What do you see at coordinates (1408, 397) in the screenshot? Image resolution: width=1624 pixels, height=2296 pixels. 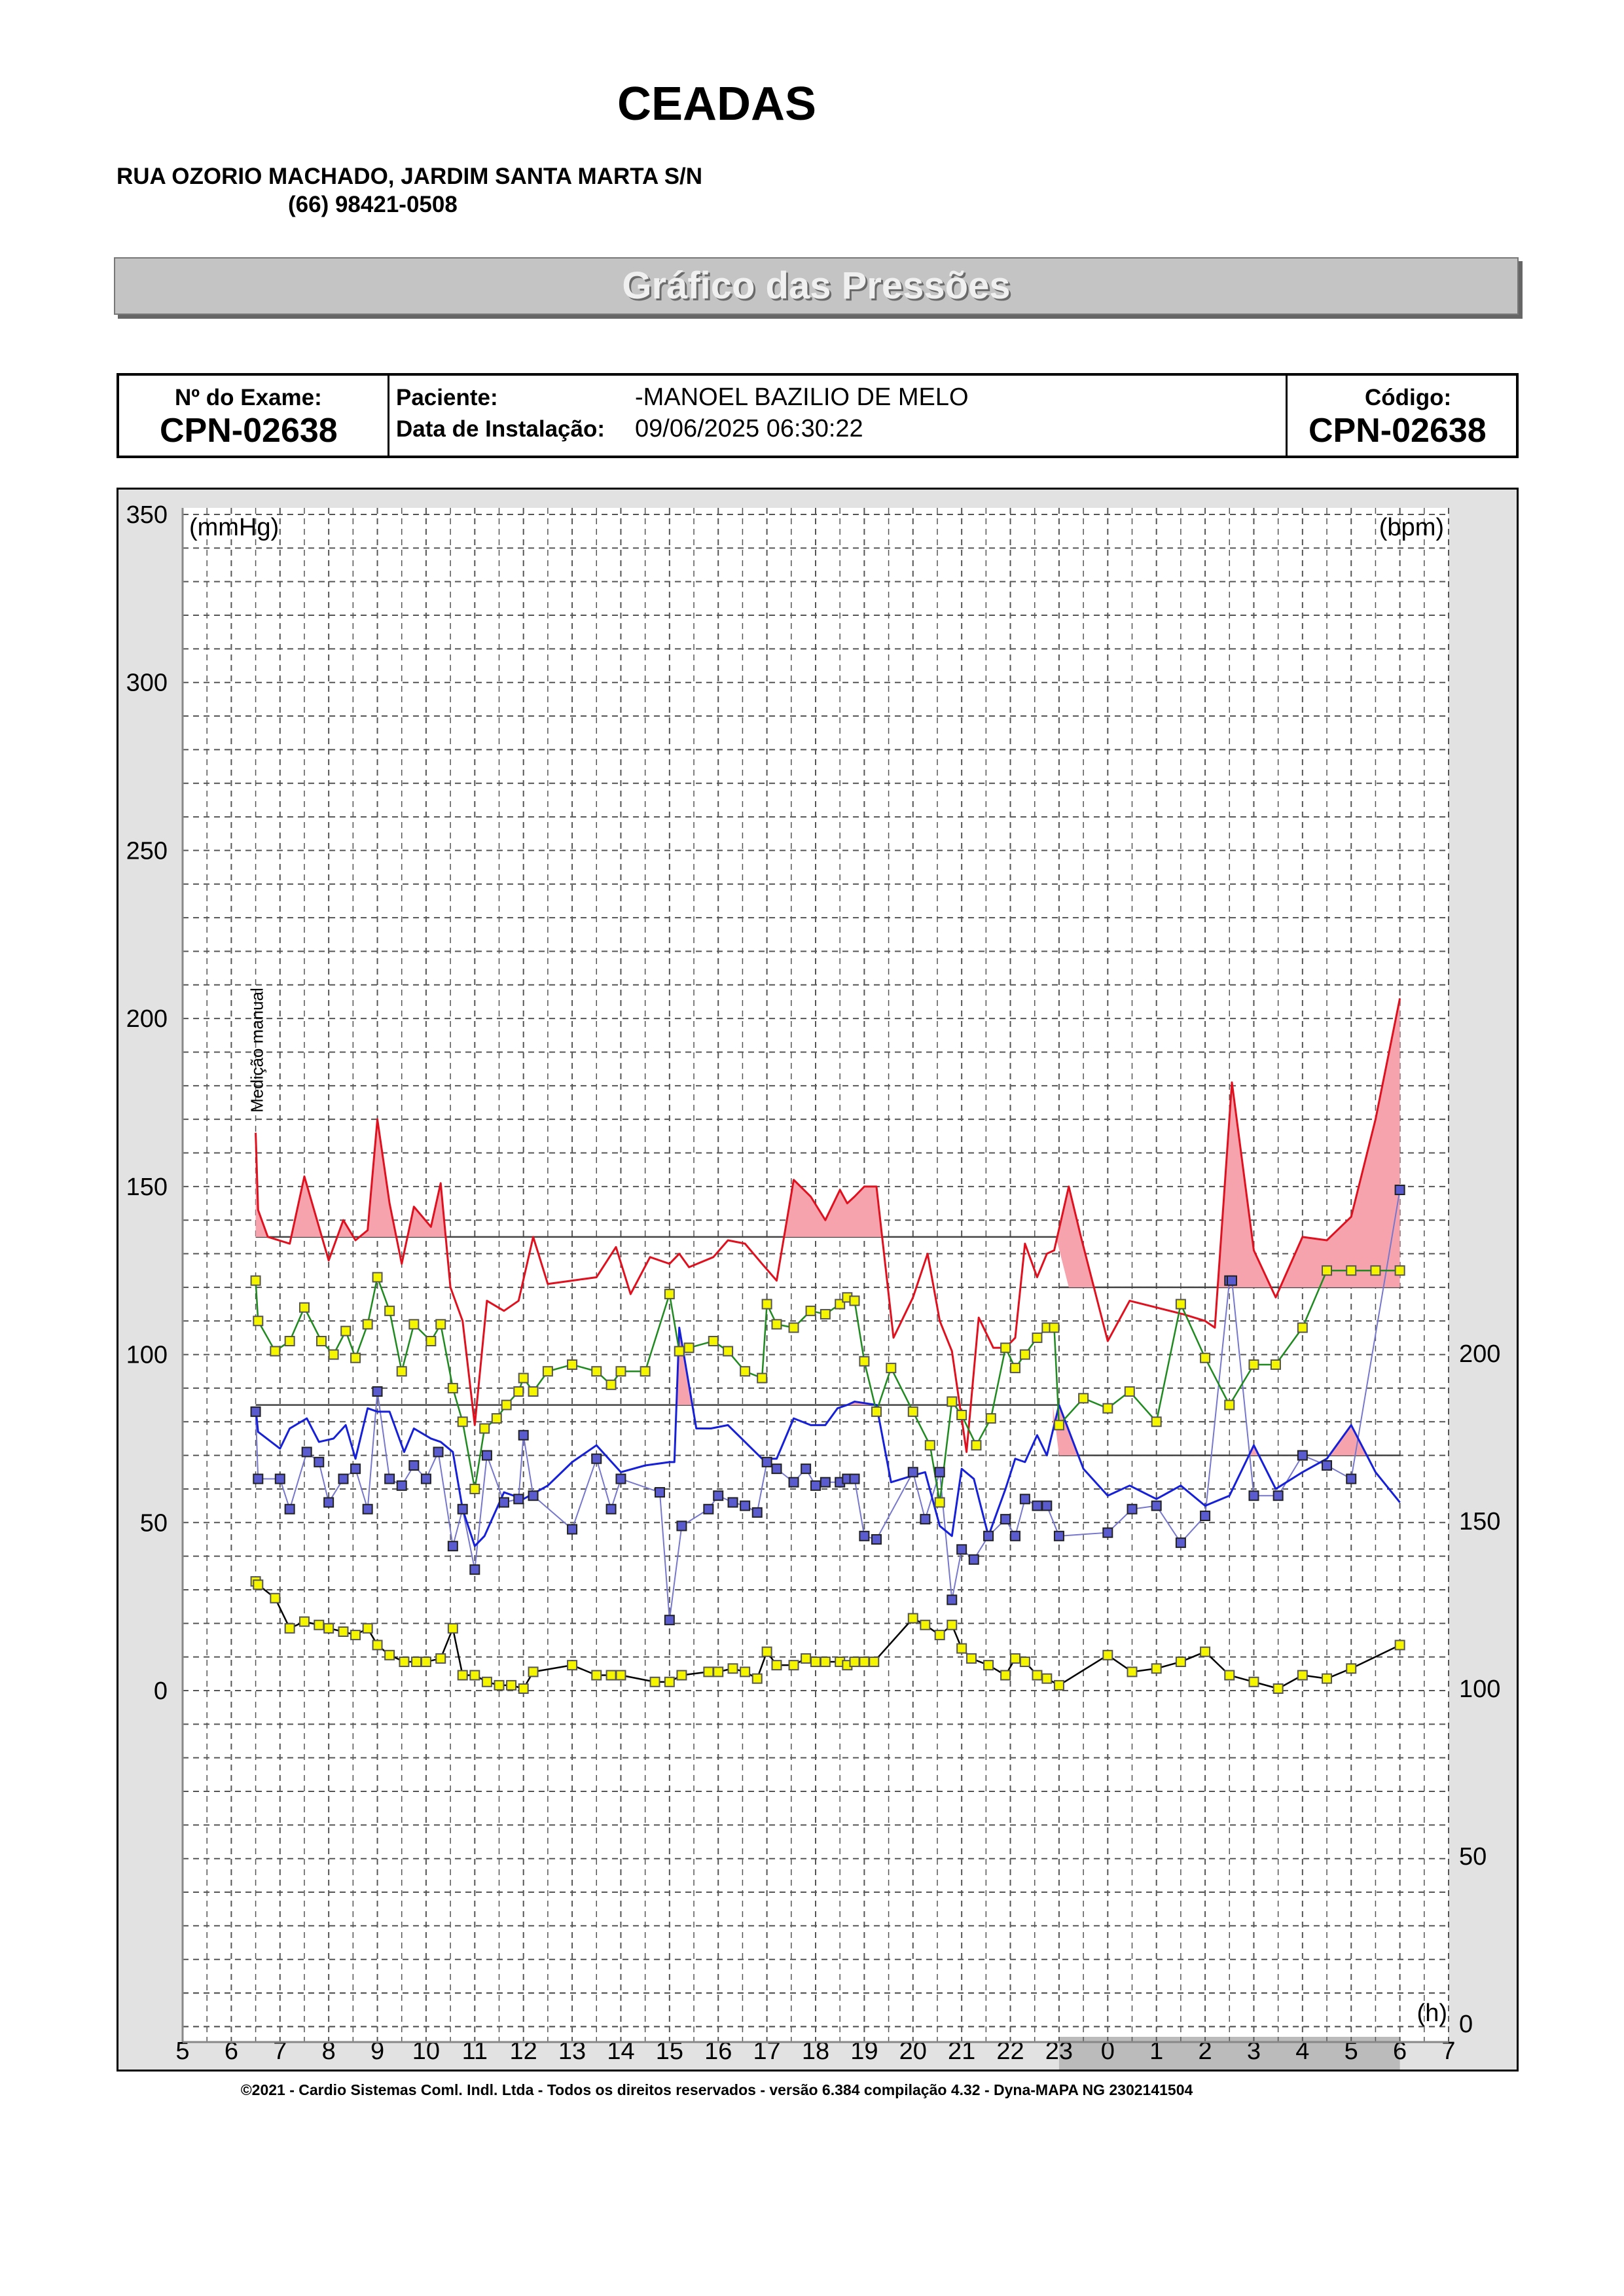 I see `code-label: Código:` at bounding box center [1408, 397].